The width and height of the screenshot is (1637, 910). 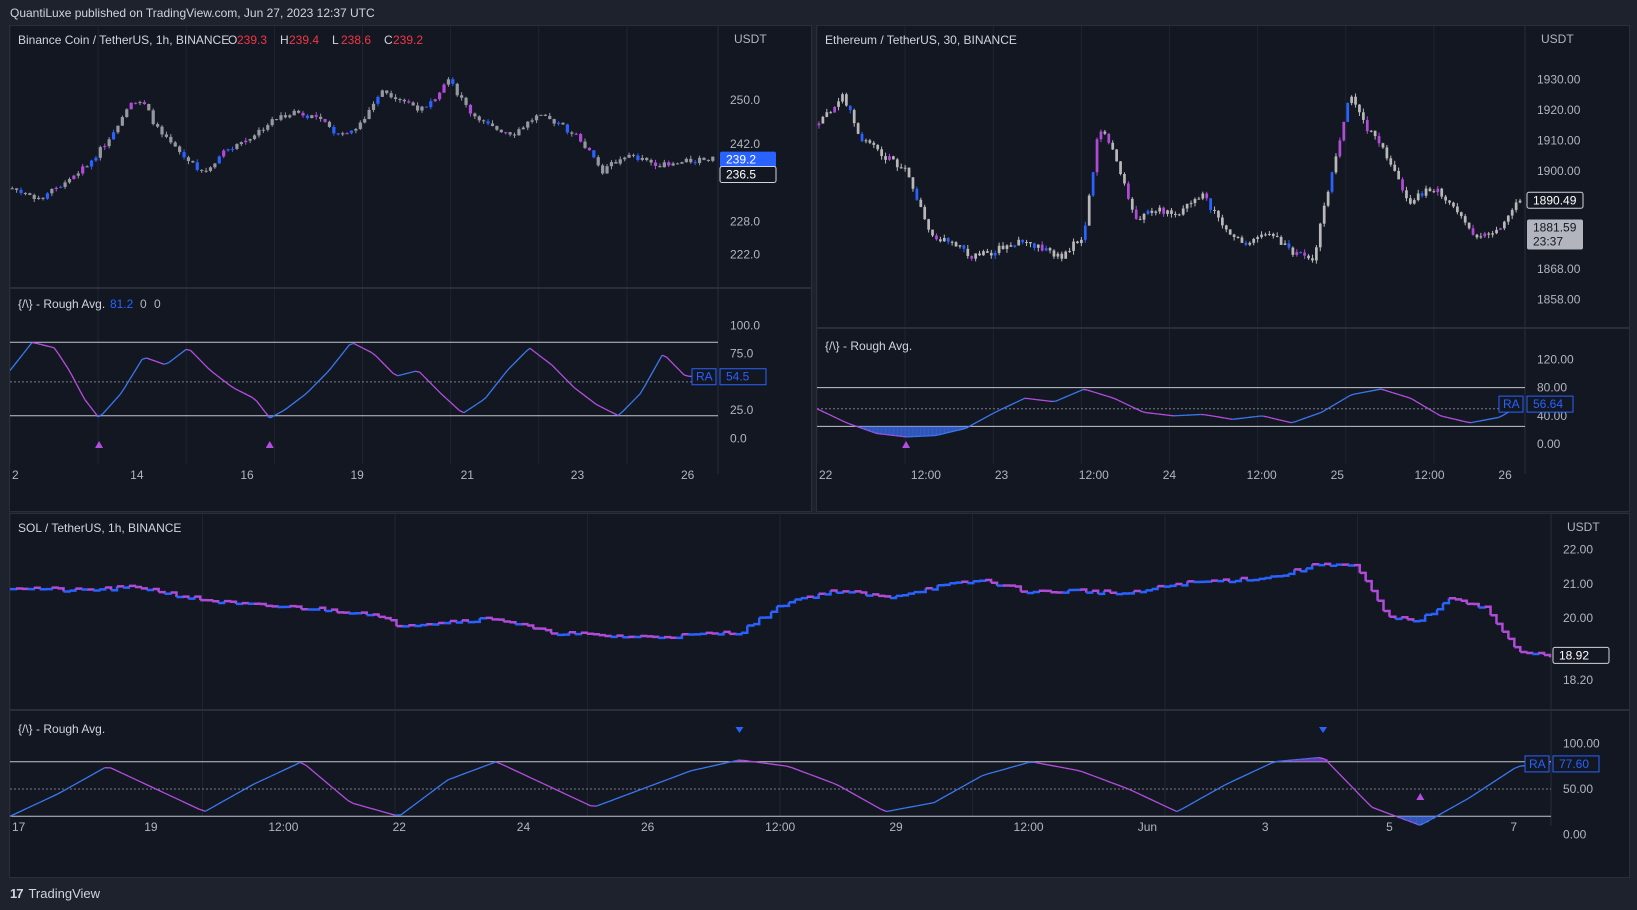 What do you see at coordinates (1002, 475) in the screenshot?
I see `time-tick-label: 23` at bounding box center [1002, 475].